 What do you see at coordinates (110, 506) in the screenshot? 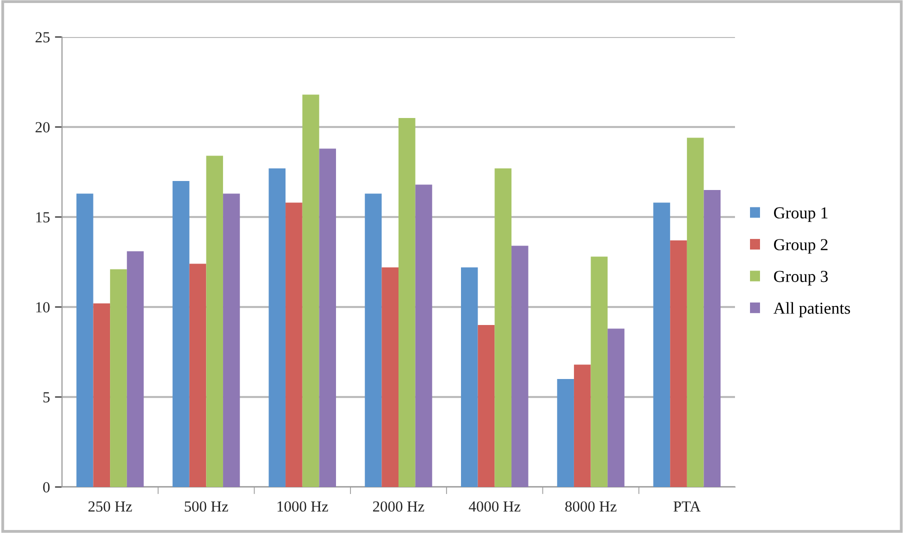
I see `x-tick-label: 250 Hz` at bounding box center [110, 506].